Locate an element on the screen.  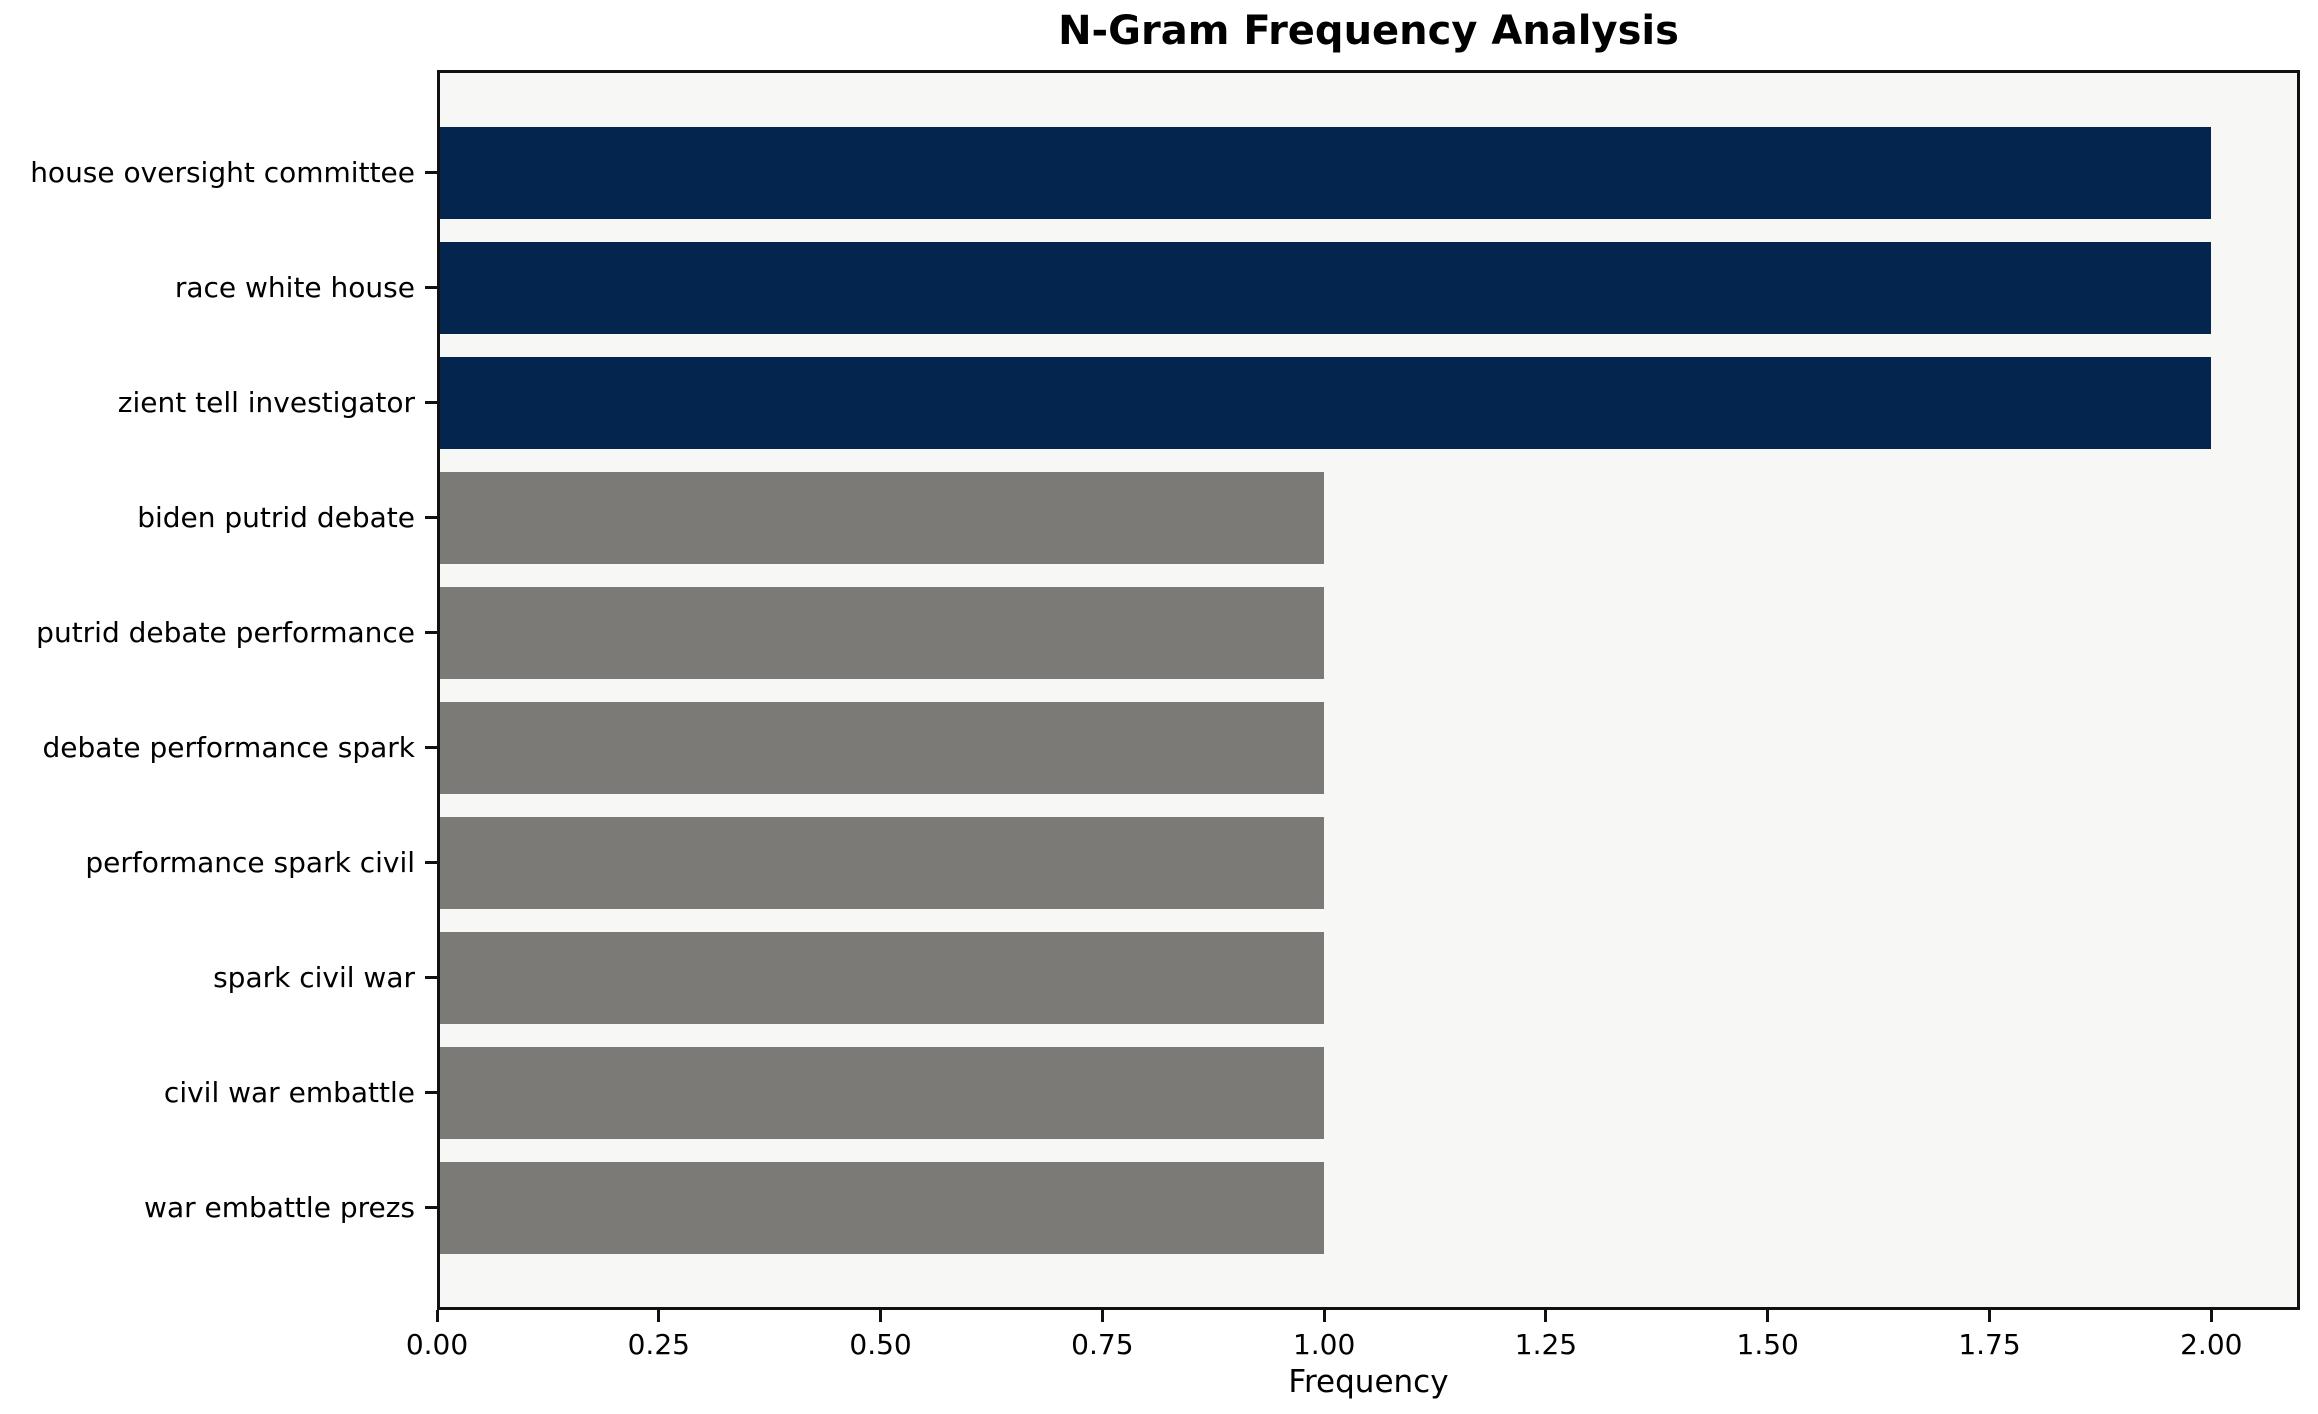
y-axis-label: debate performance spark is located at coordinates (228, 747).